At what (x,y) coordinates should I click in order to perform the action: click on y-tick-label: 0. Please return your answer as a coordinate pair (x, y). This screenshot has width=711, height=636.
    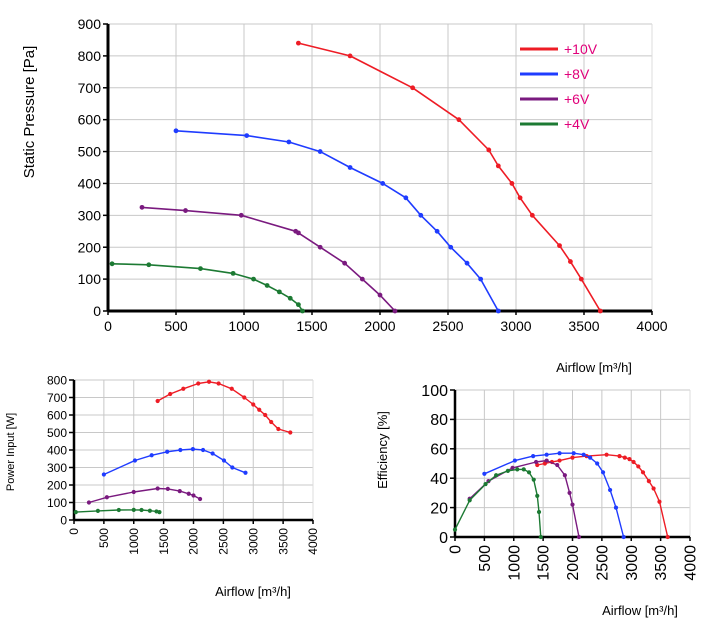
    Looking at the image, I should click on (97, 311).